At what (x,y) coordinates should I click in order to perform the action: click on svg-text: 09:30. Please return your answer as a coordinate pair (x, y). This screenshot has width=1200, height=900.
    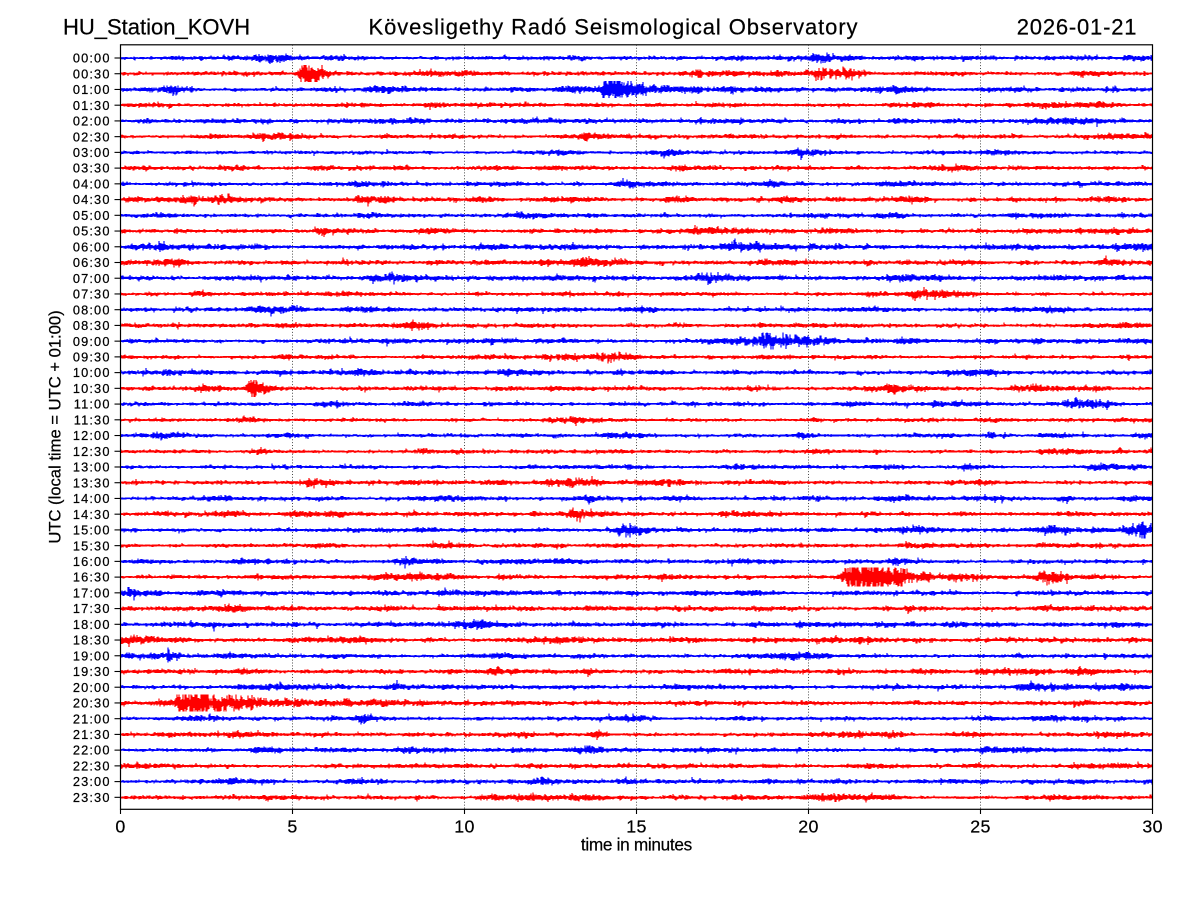
    Looking at the image, I should click on (92, 356).